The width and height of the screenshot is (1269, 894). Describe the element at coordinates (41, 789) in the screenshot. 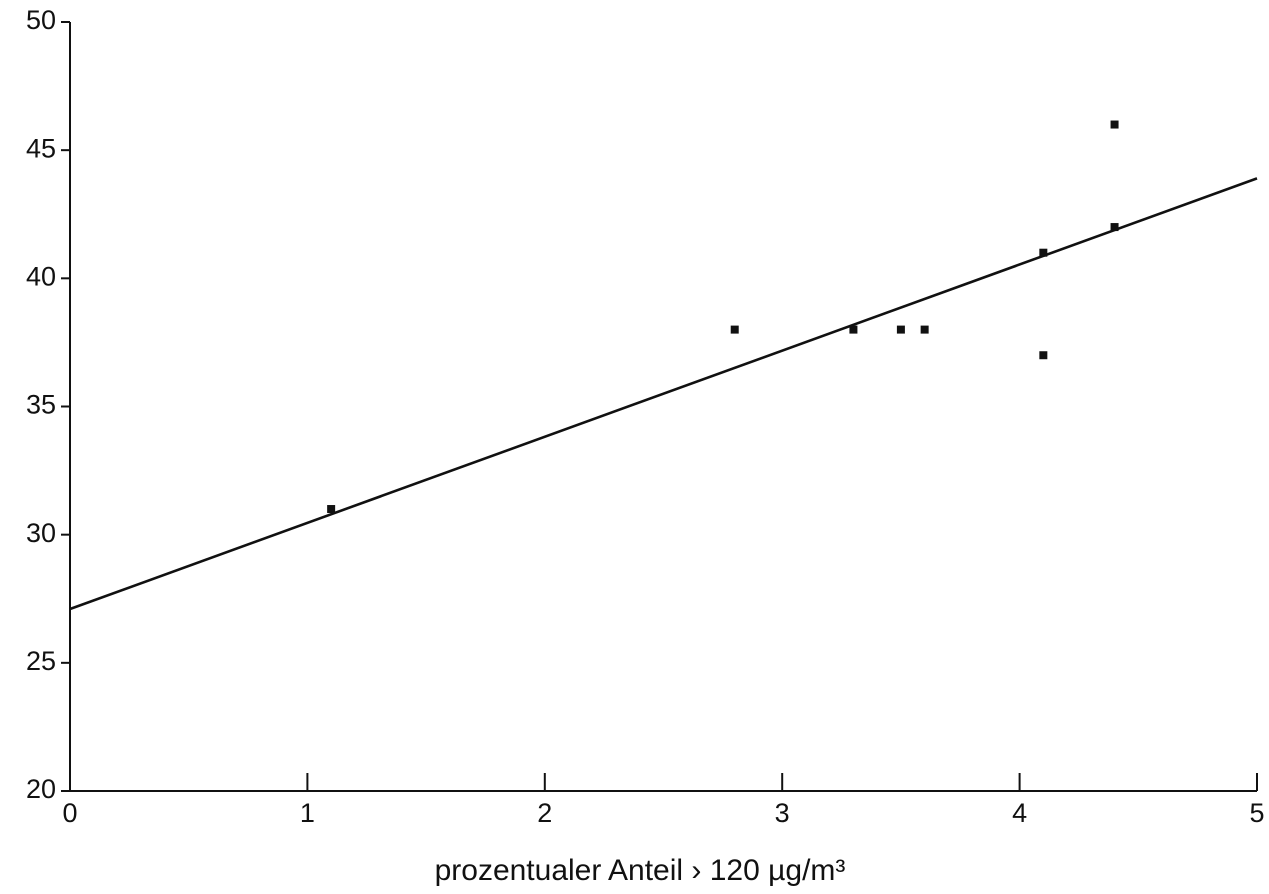

I see `y-tick-label: 20` at that location.